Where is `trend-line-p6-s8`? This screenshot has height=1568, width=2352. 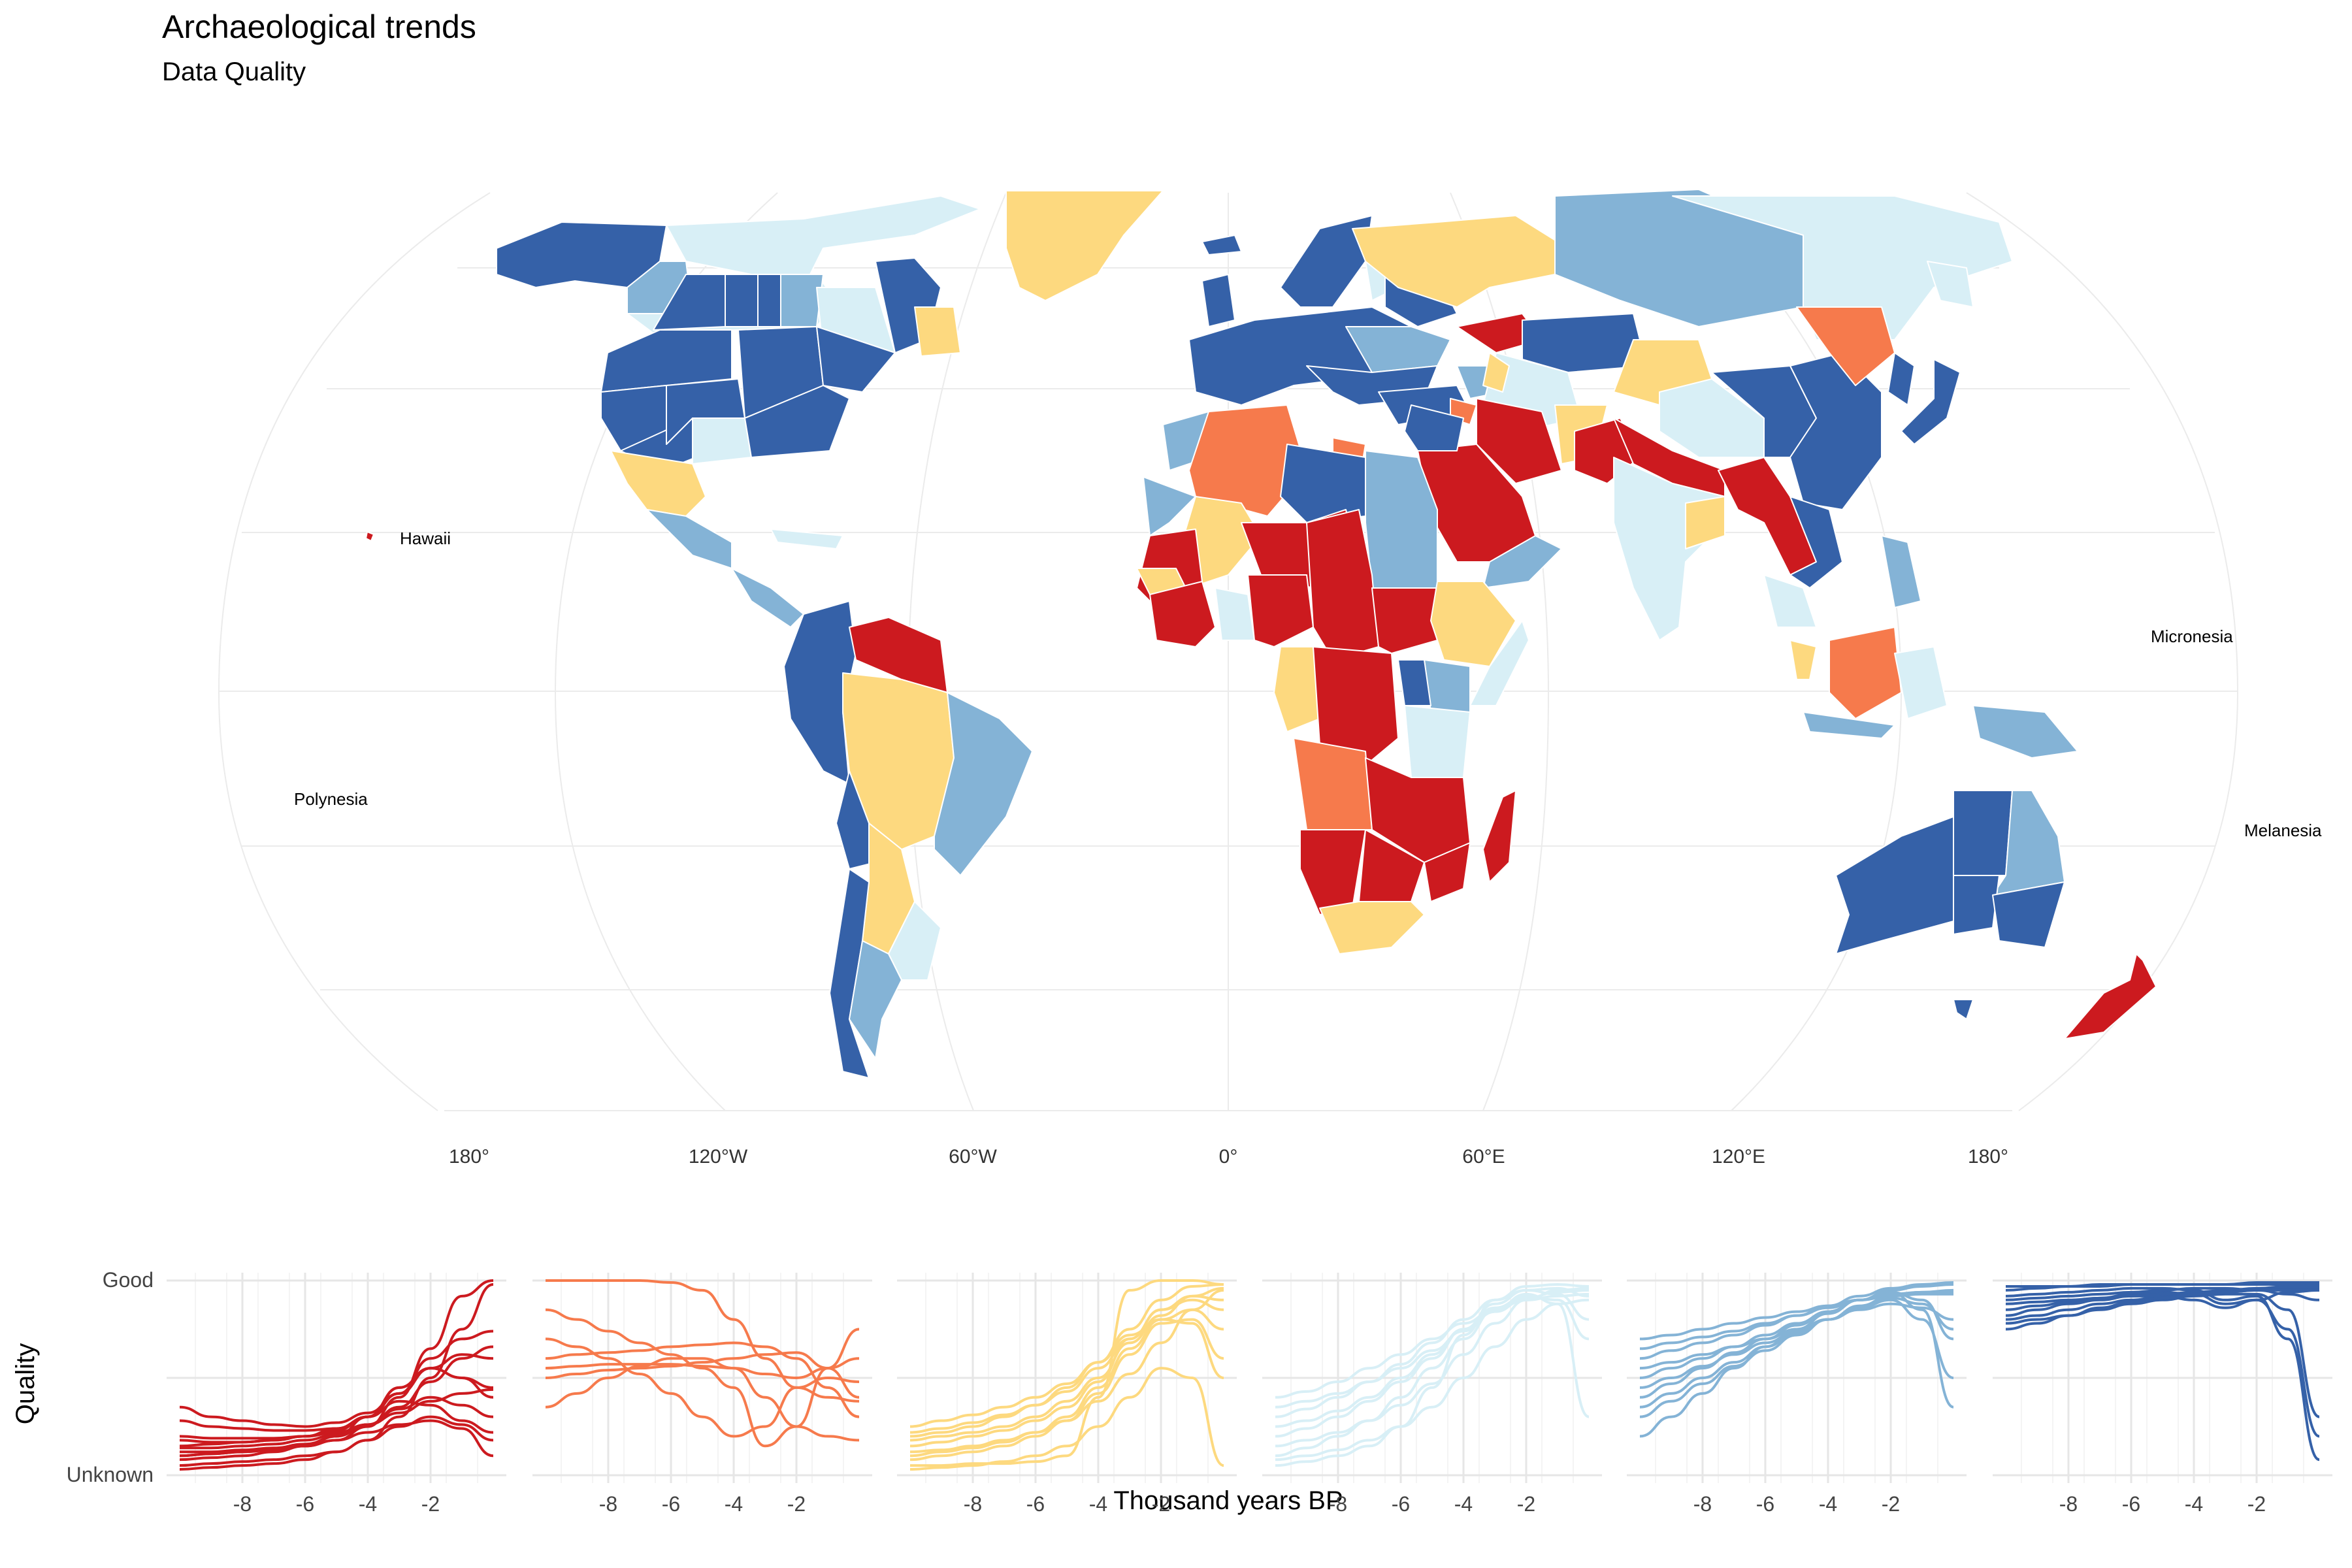
trend-line-p6-s8 is located at coordinates (2162, 1293).